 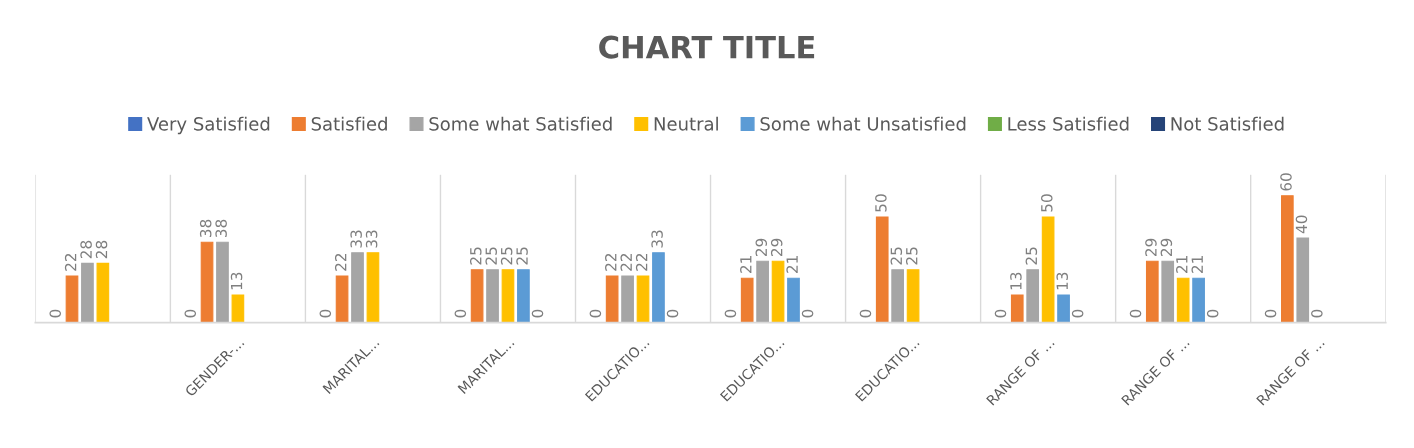 I want to click on legend-label: Satisfied, so click(x=349, y=123).